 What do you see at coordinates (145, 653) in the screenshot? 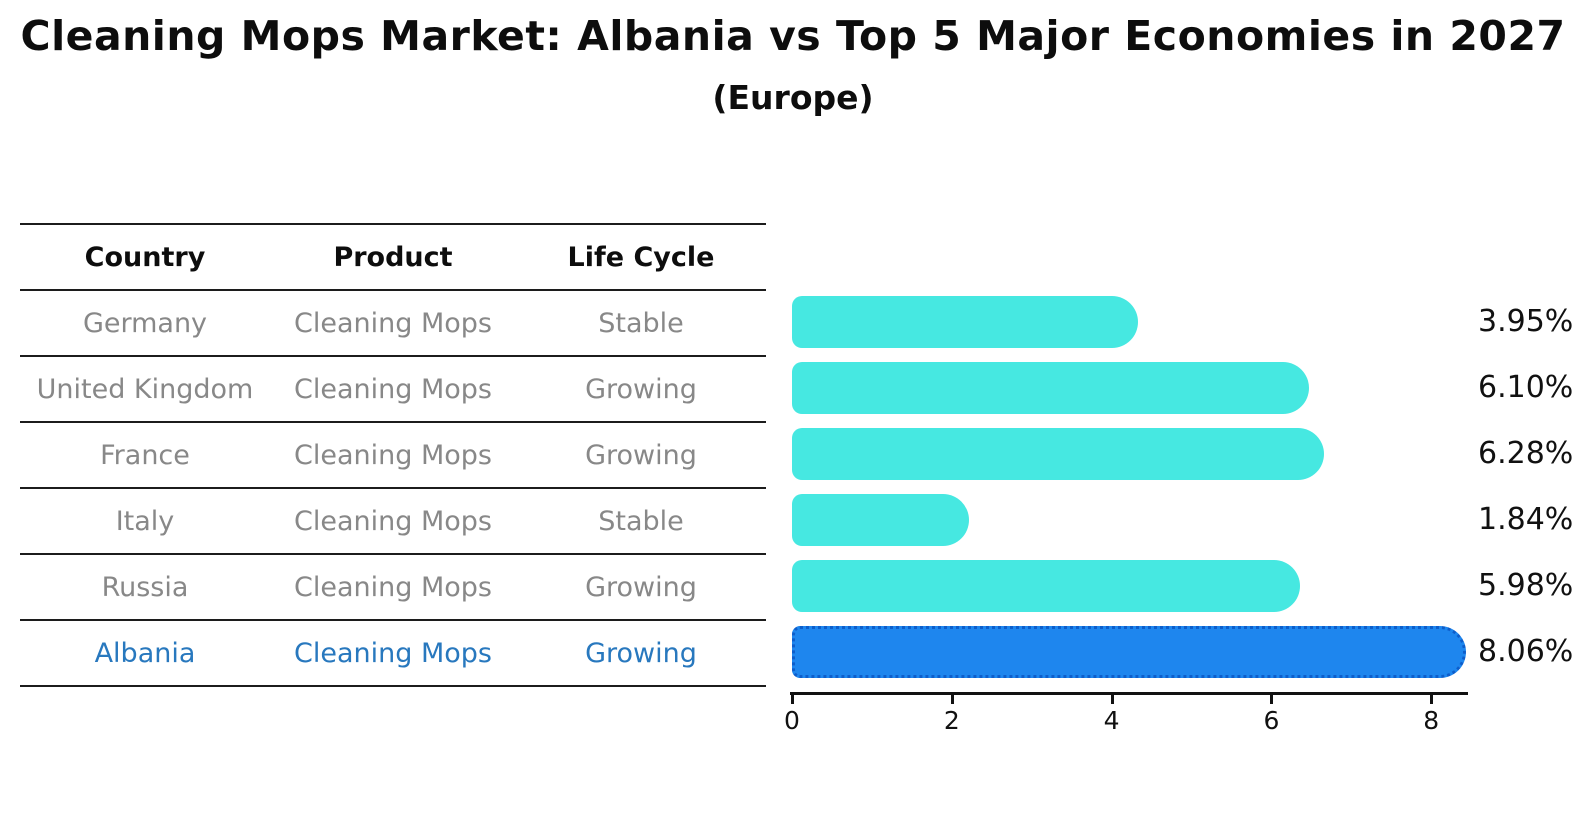
I see `country-cell: Albania` at bounding box center [145, 653].